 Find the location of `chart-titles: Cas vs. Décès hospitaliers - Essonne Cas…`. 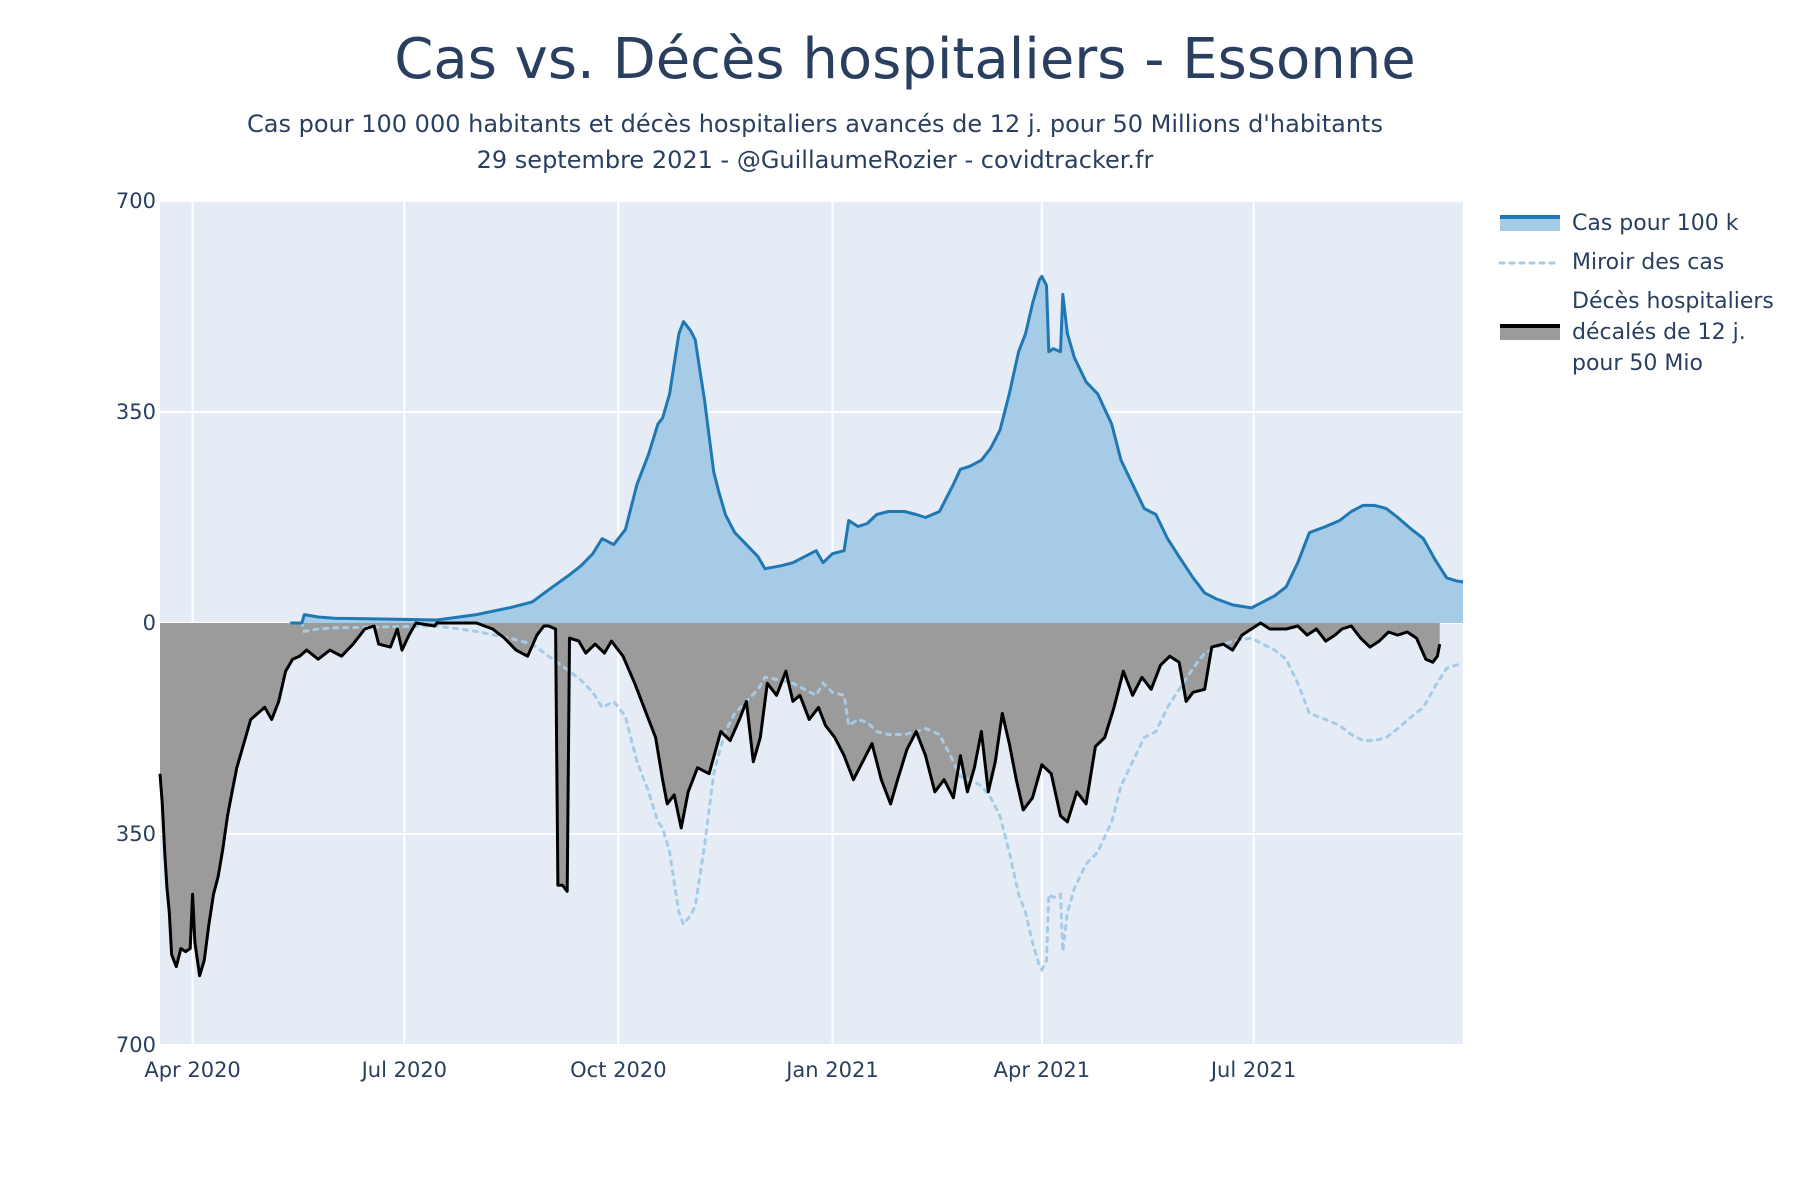

chart-titles: Cas vs. Décès hospitaliers - Essonne Cas… is located at coordinates (831, 100).